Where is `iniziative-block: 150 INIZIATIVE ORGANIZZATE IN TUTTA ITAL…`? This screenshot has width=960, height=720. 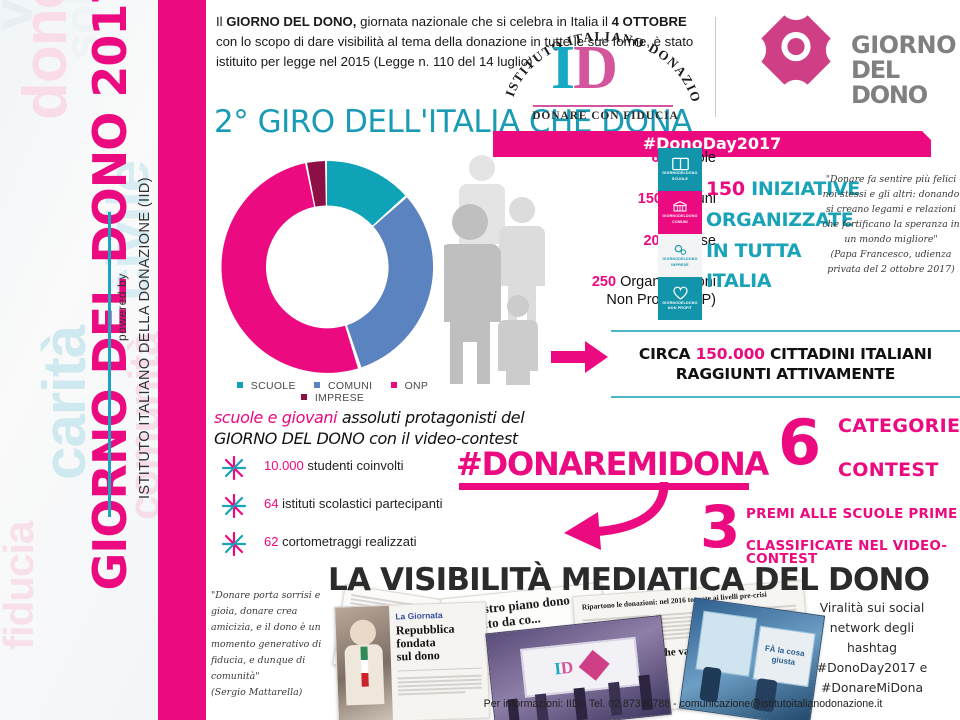
iniziative-block: 150 INIZIATIVE ORGANIZZATE IN TUTTA ITAL… is located at coordinates (786, 235).